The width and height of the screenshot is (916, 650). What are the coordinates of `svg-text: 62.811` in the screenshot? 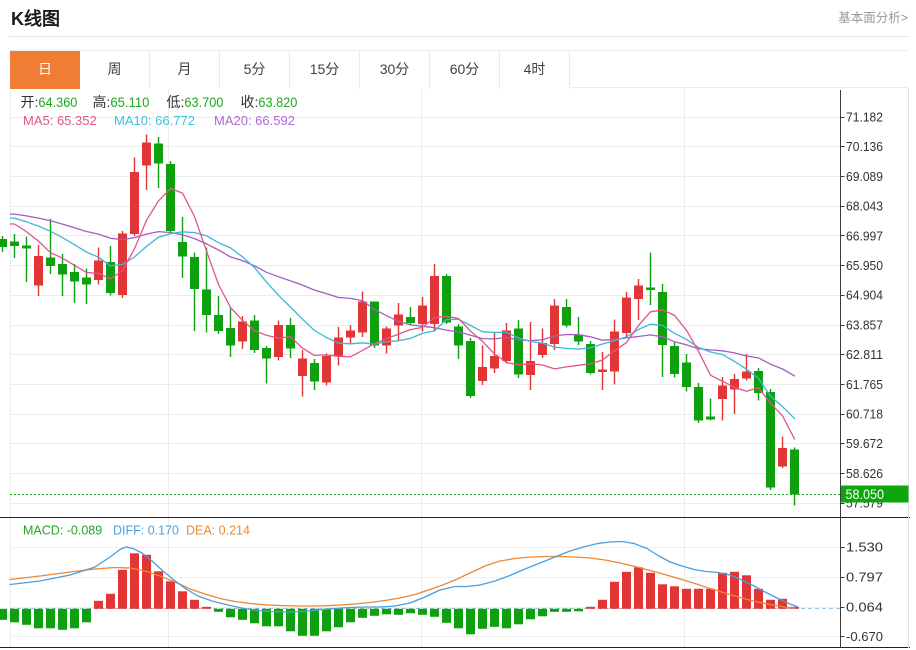 It's located at (864, 355).